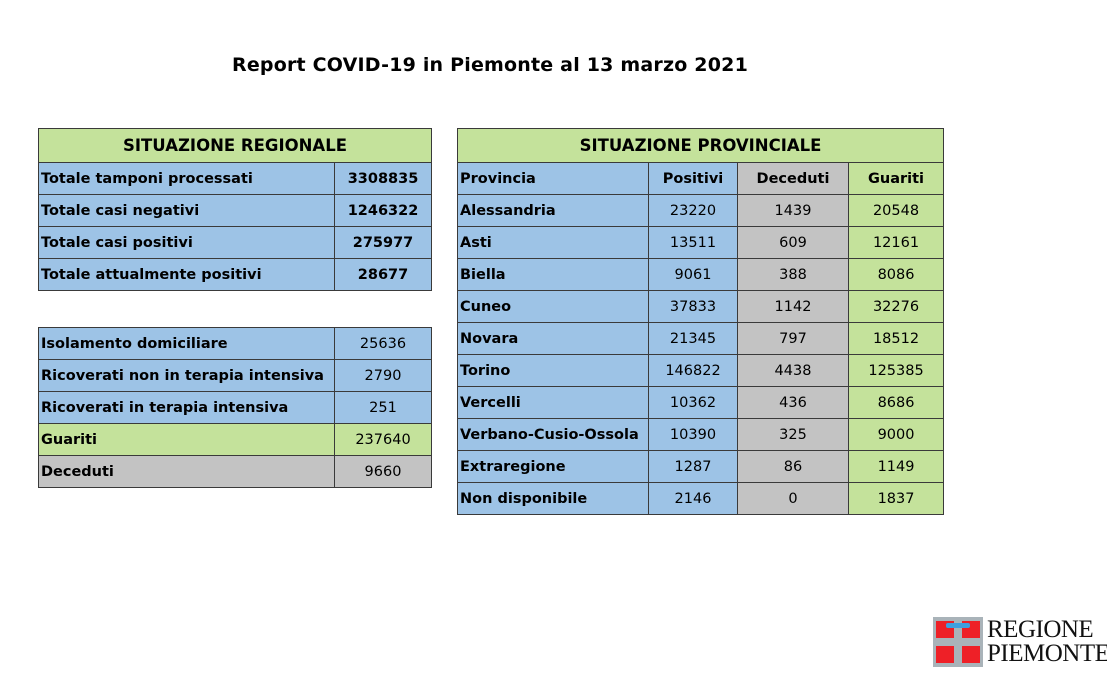 This screenshot has width=1107, height=676. I want to click on provincial-header: SITUAZIONE PROVINCIALE, so click(700, 145).